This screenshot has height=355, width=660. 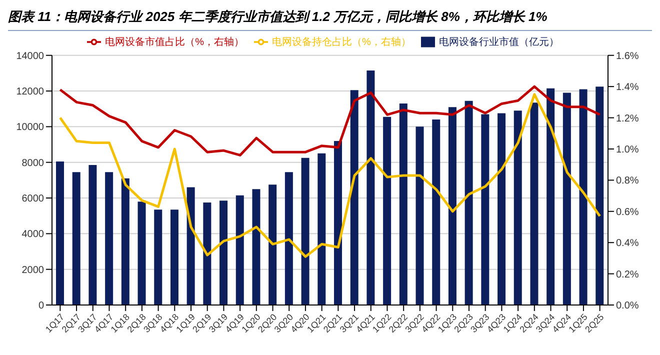 I want to click on y-tick-label: 10000, so click(x=30, y=128).